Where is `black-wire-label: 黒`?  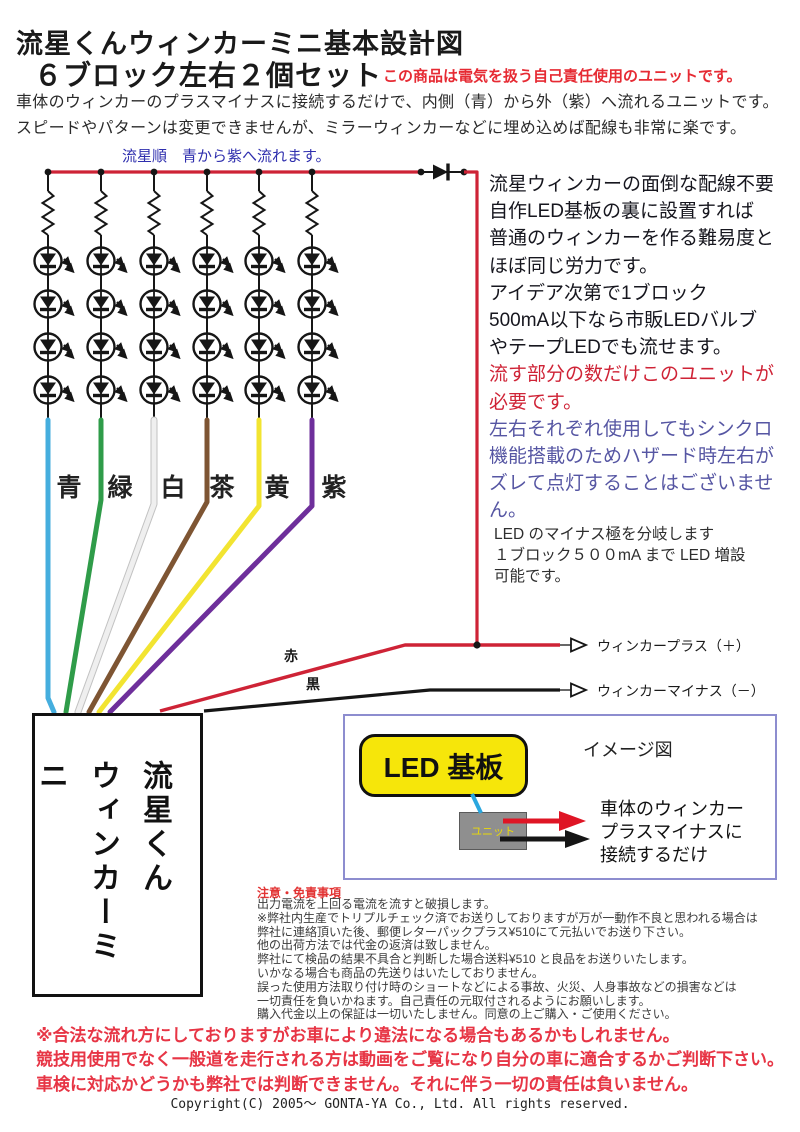
black-wire-label: 黒 is located at coordinates (313, 684).